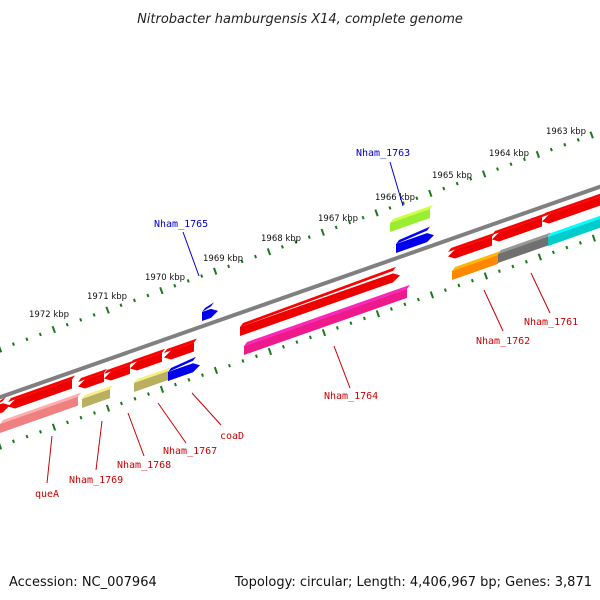 The width and height of the screenshot is (600, 600). What do you see at coordinates (566, 132) in the screenshot?
I see `tick-label-1963: 1963 kbp` at bounding box center [566, 132].